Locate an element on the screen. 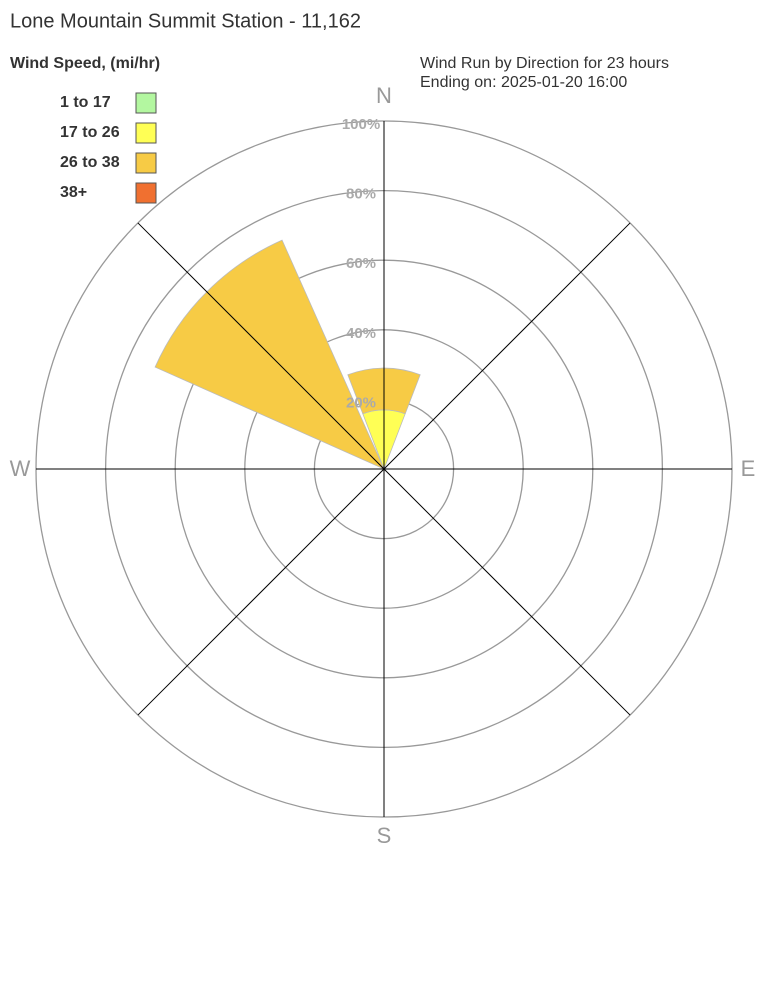 This screenshot has width=768, height=1008. compass-label: S is located at coordinates (384, 835).